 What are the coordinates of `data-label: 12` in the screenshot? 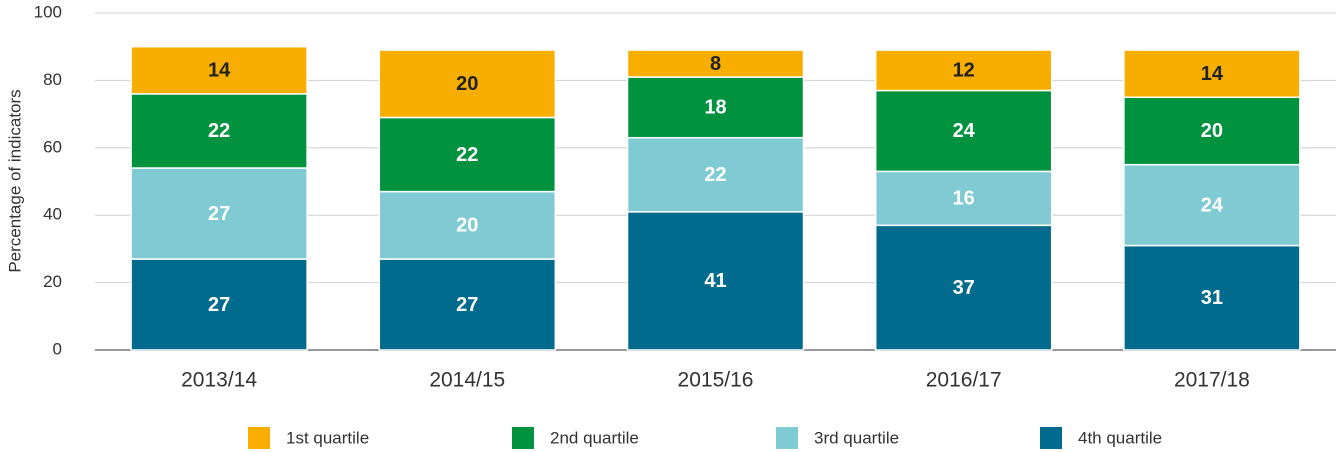 It's located at (964, 71).